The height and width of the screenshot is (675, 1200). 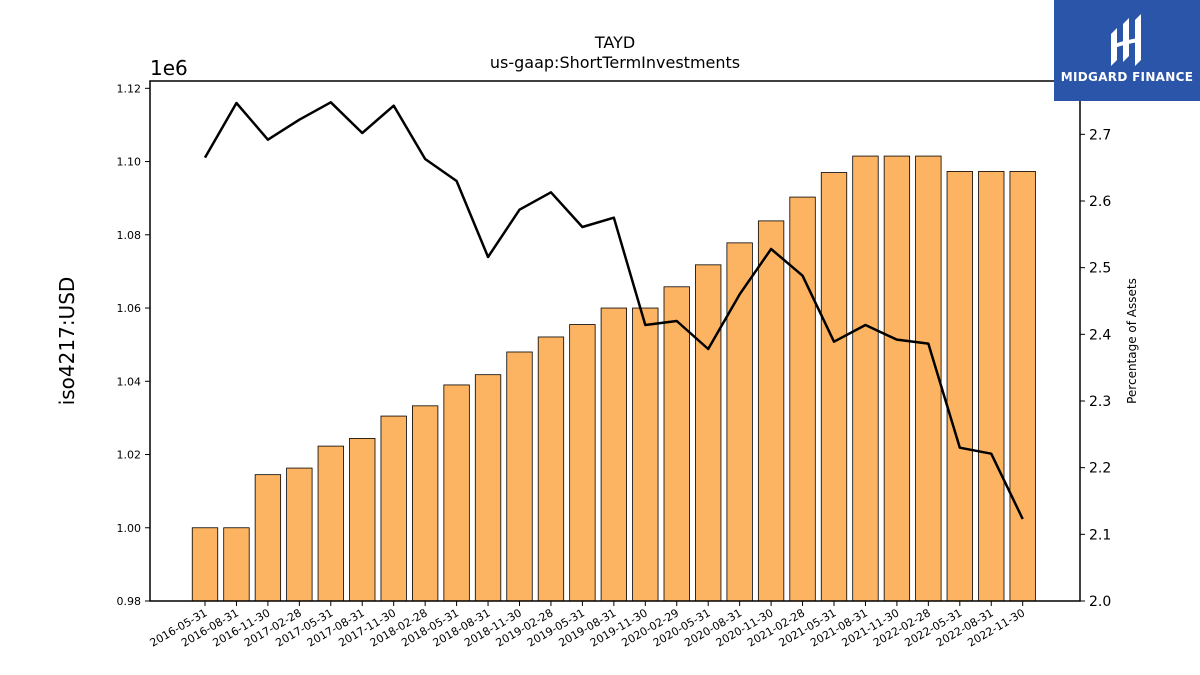 What do you see at coordinates (1100, 202) in the screenshot?
I see `y-right-tick-label: 2.6` at bounding box center [1100, 202].